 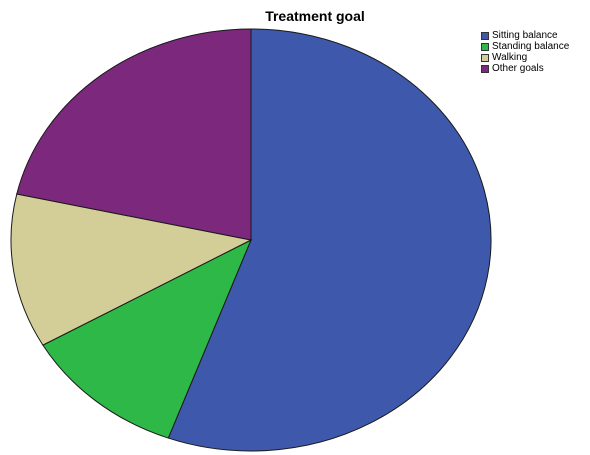 What do you see at coordinates (531, 46) in the screenshot?
I see `legend-label: Standing balance` at bounding box center [531, 46].